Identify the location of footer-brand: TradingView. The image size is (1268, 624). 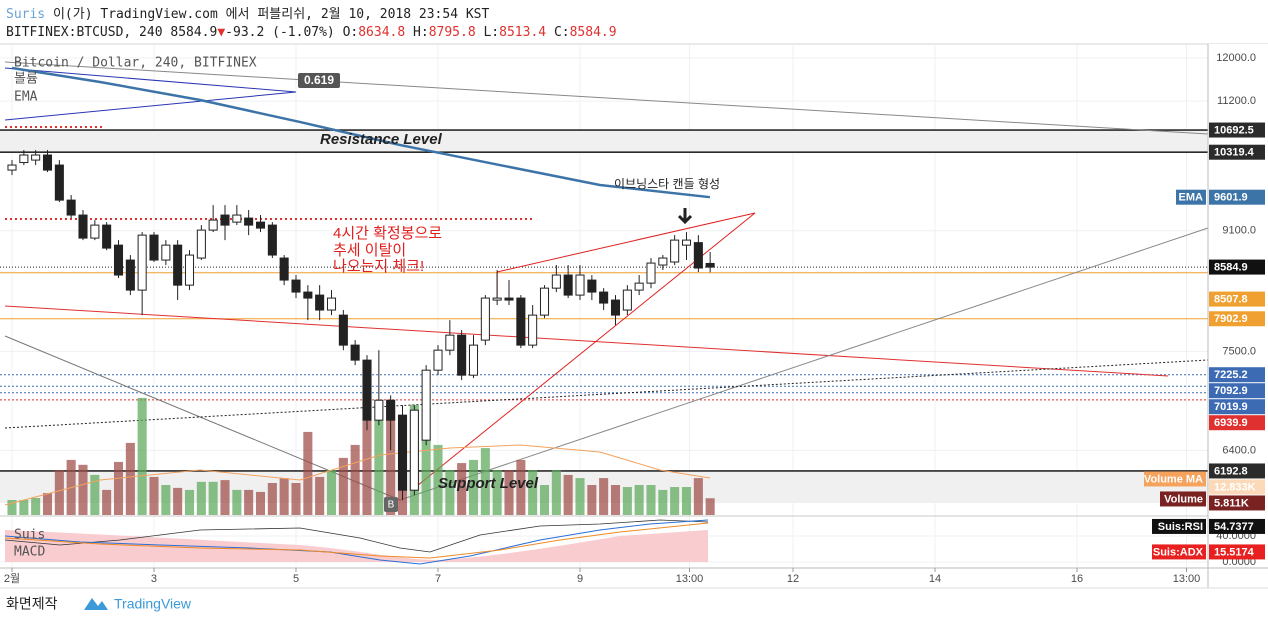
(153, 604).